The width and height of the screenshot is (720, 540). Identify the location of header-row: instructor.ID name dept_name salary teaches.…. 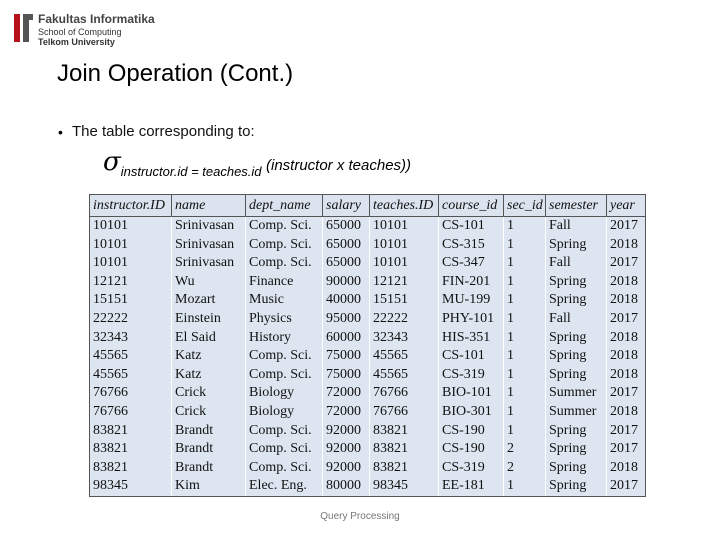
(367, 206).